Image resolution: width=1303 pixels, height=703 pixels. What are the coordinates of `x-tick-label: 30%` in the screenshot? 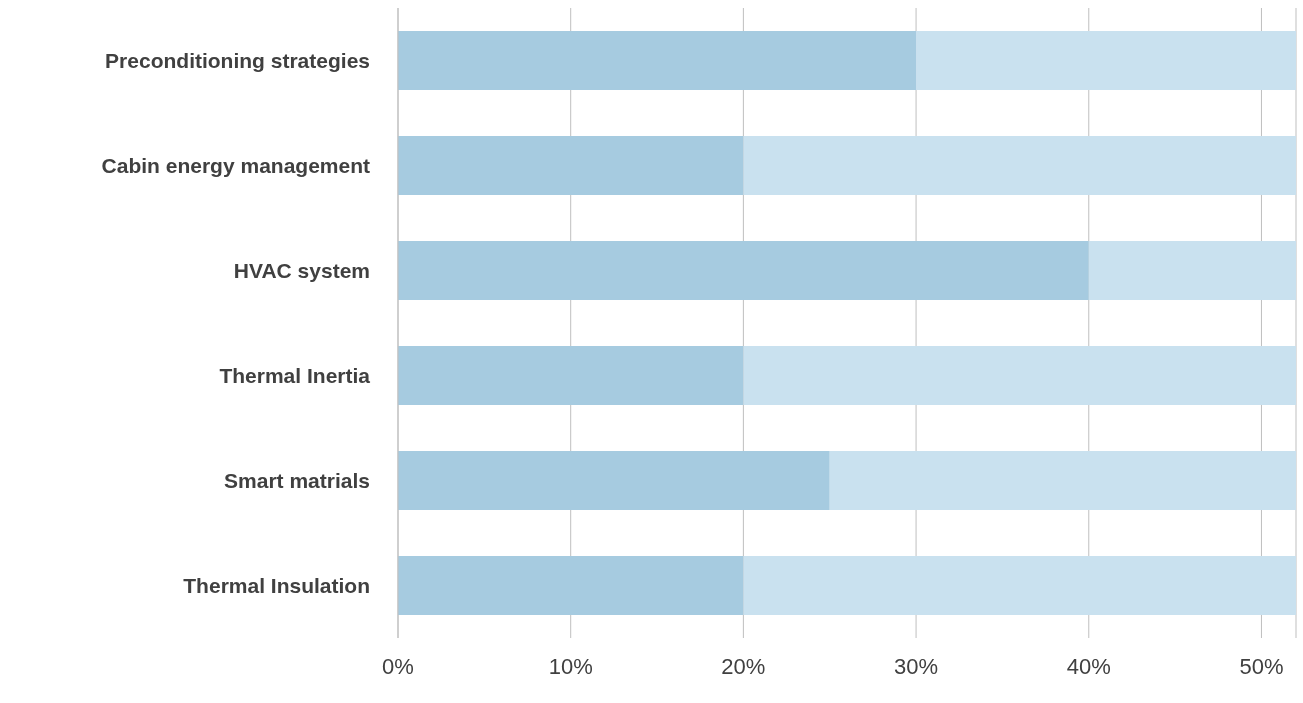 It's located at (916, 666).